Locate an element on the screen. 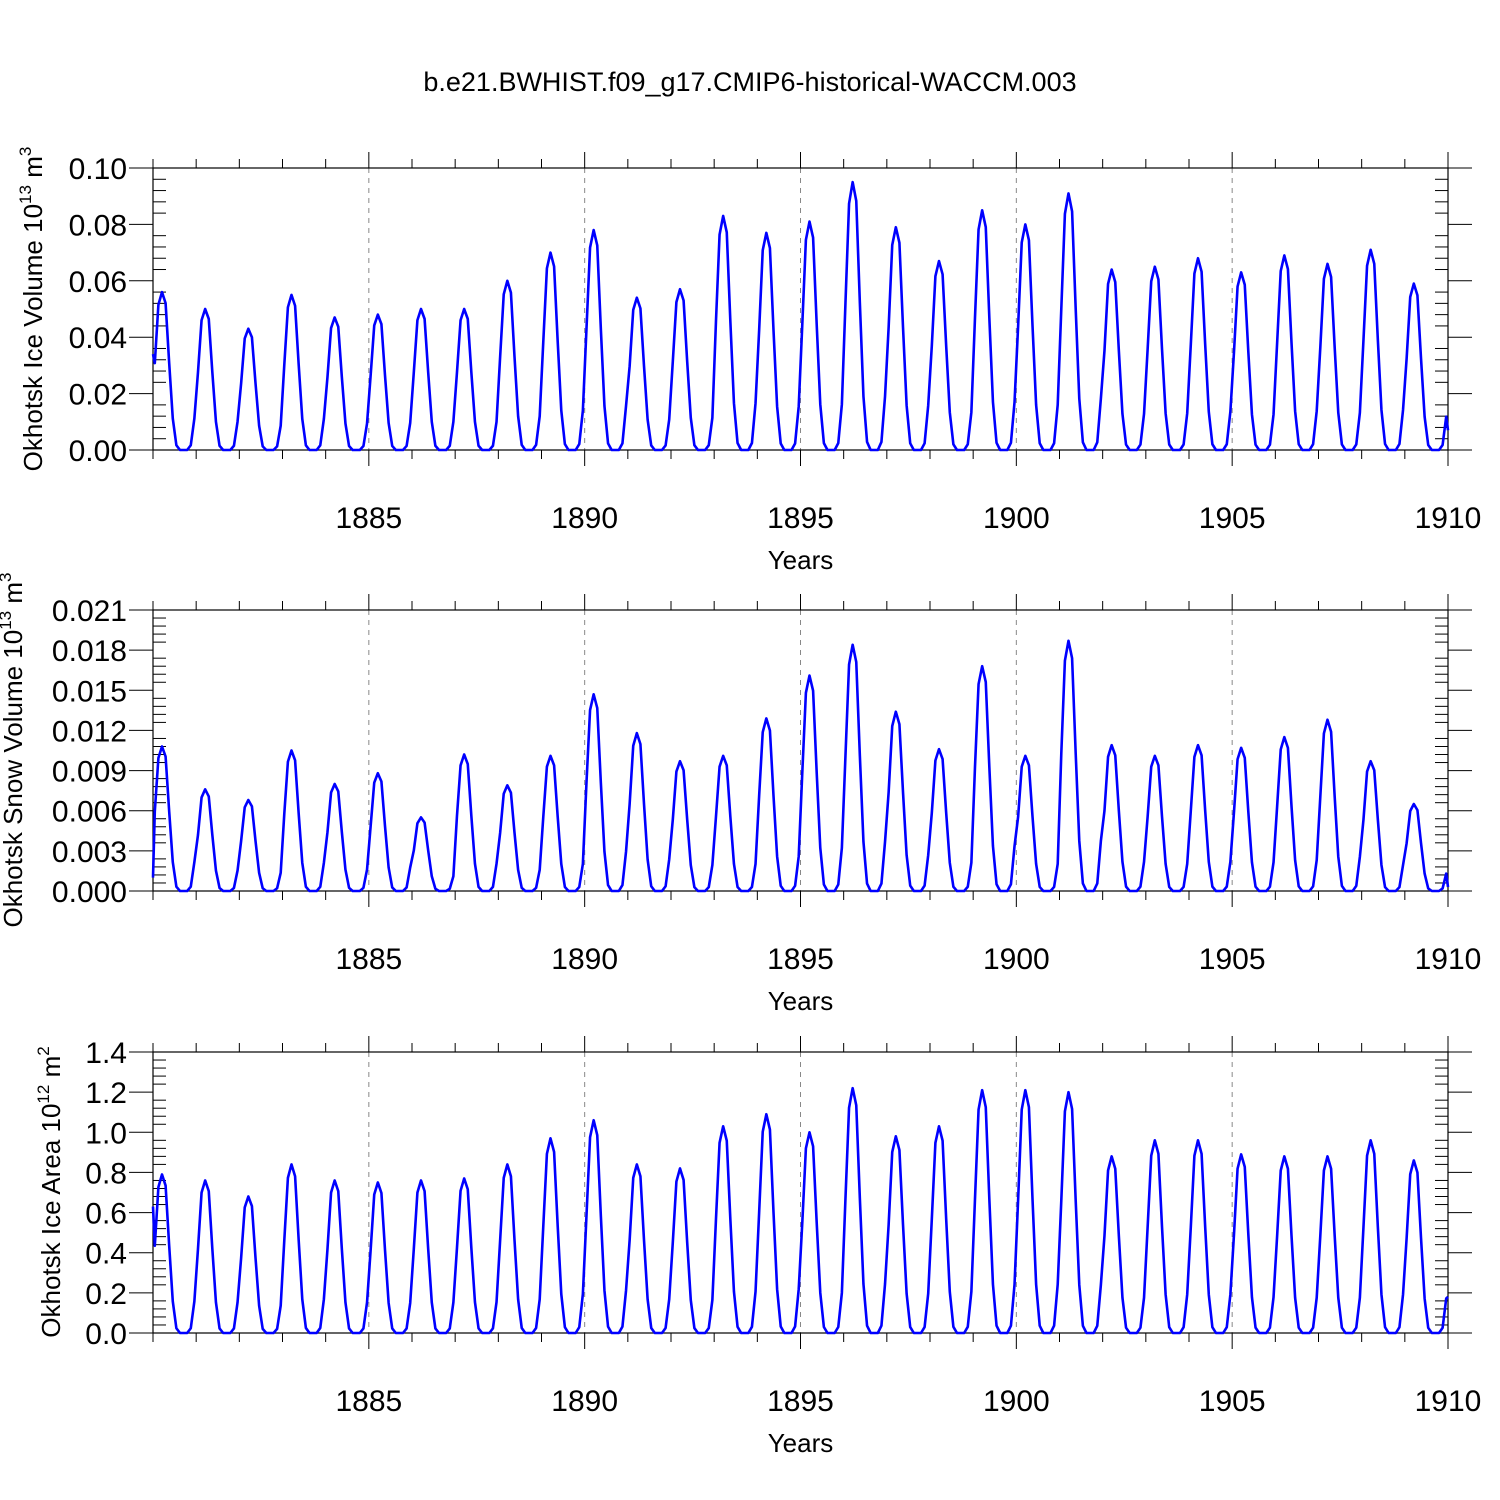  y-tick-label: 0.0 is located at coordinates (106, 1334).